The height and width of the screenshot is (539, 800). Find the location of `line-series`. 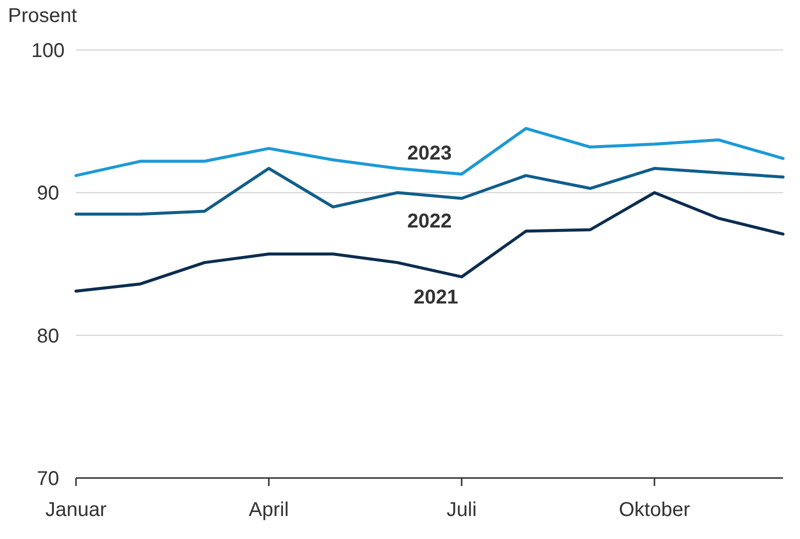

line-series is located at coordinates (429, 152).